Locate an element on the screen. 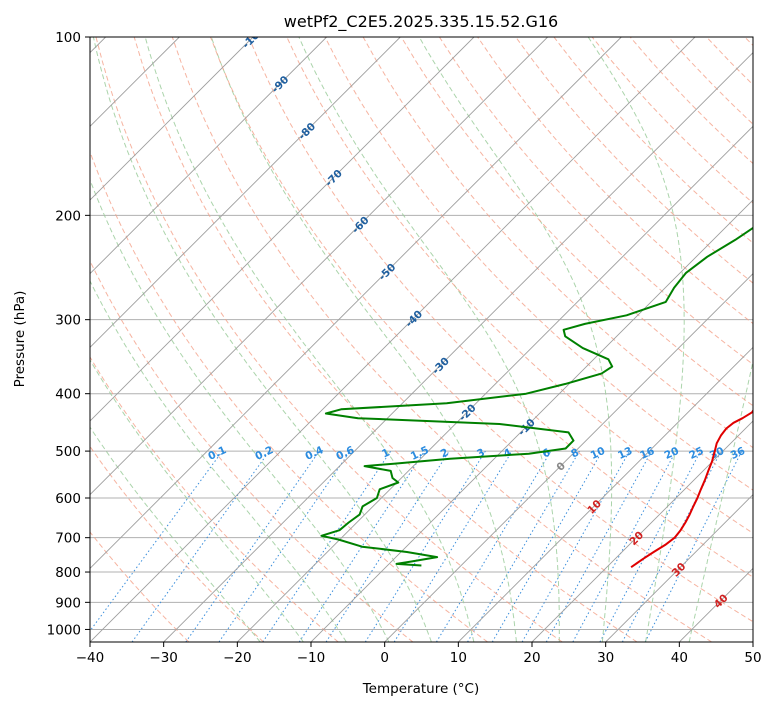 This screenshot has height=708, width=775. y-tick-label: 800 is located at coordinates (68, 573).